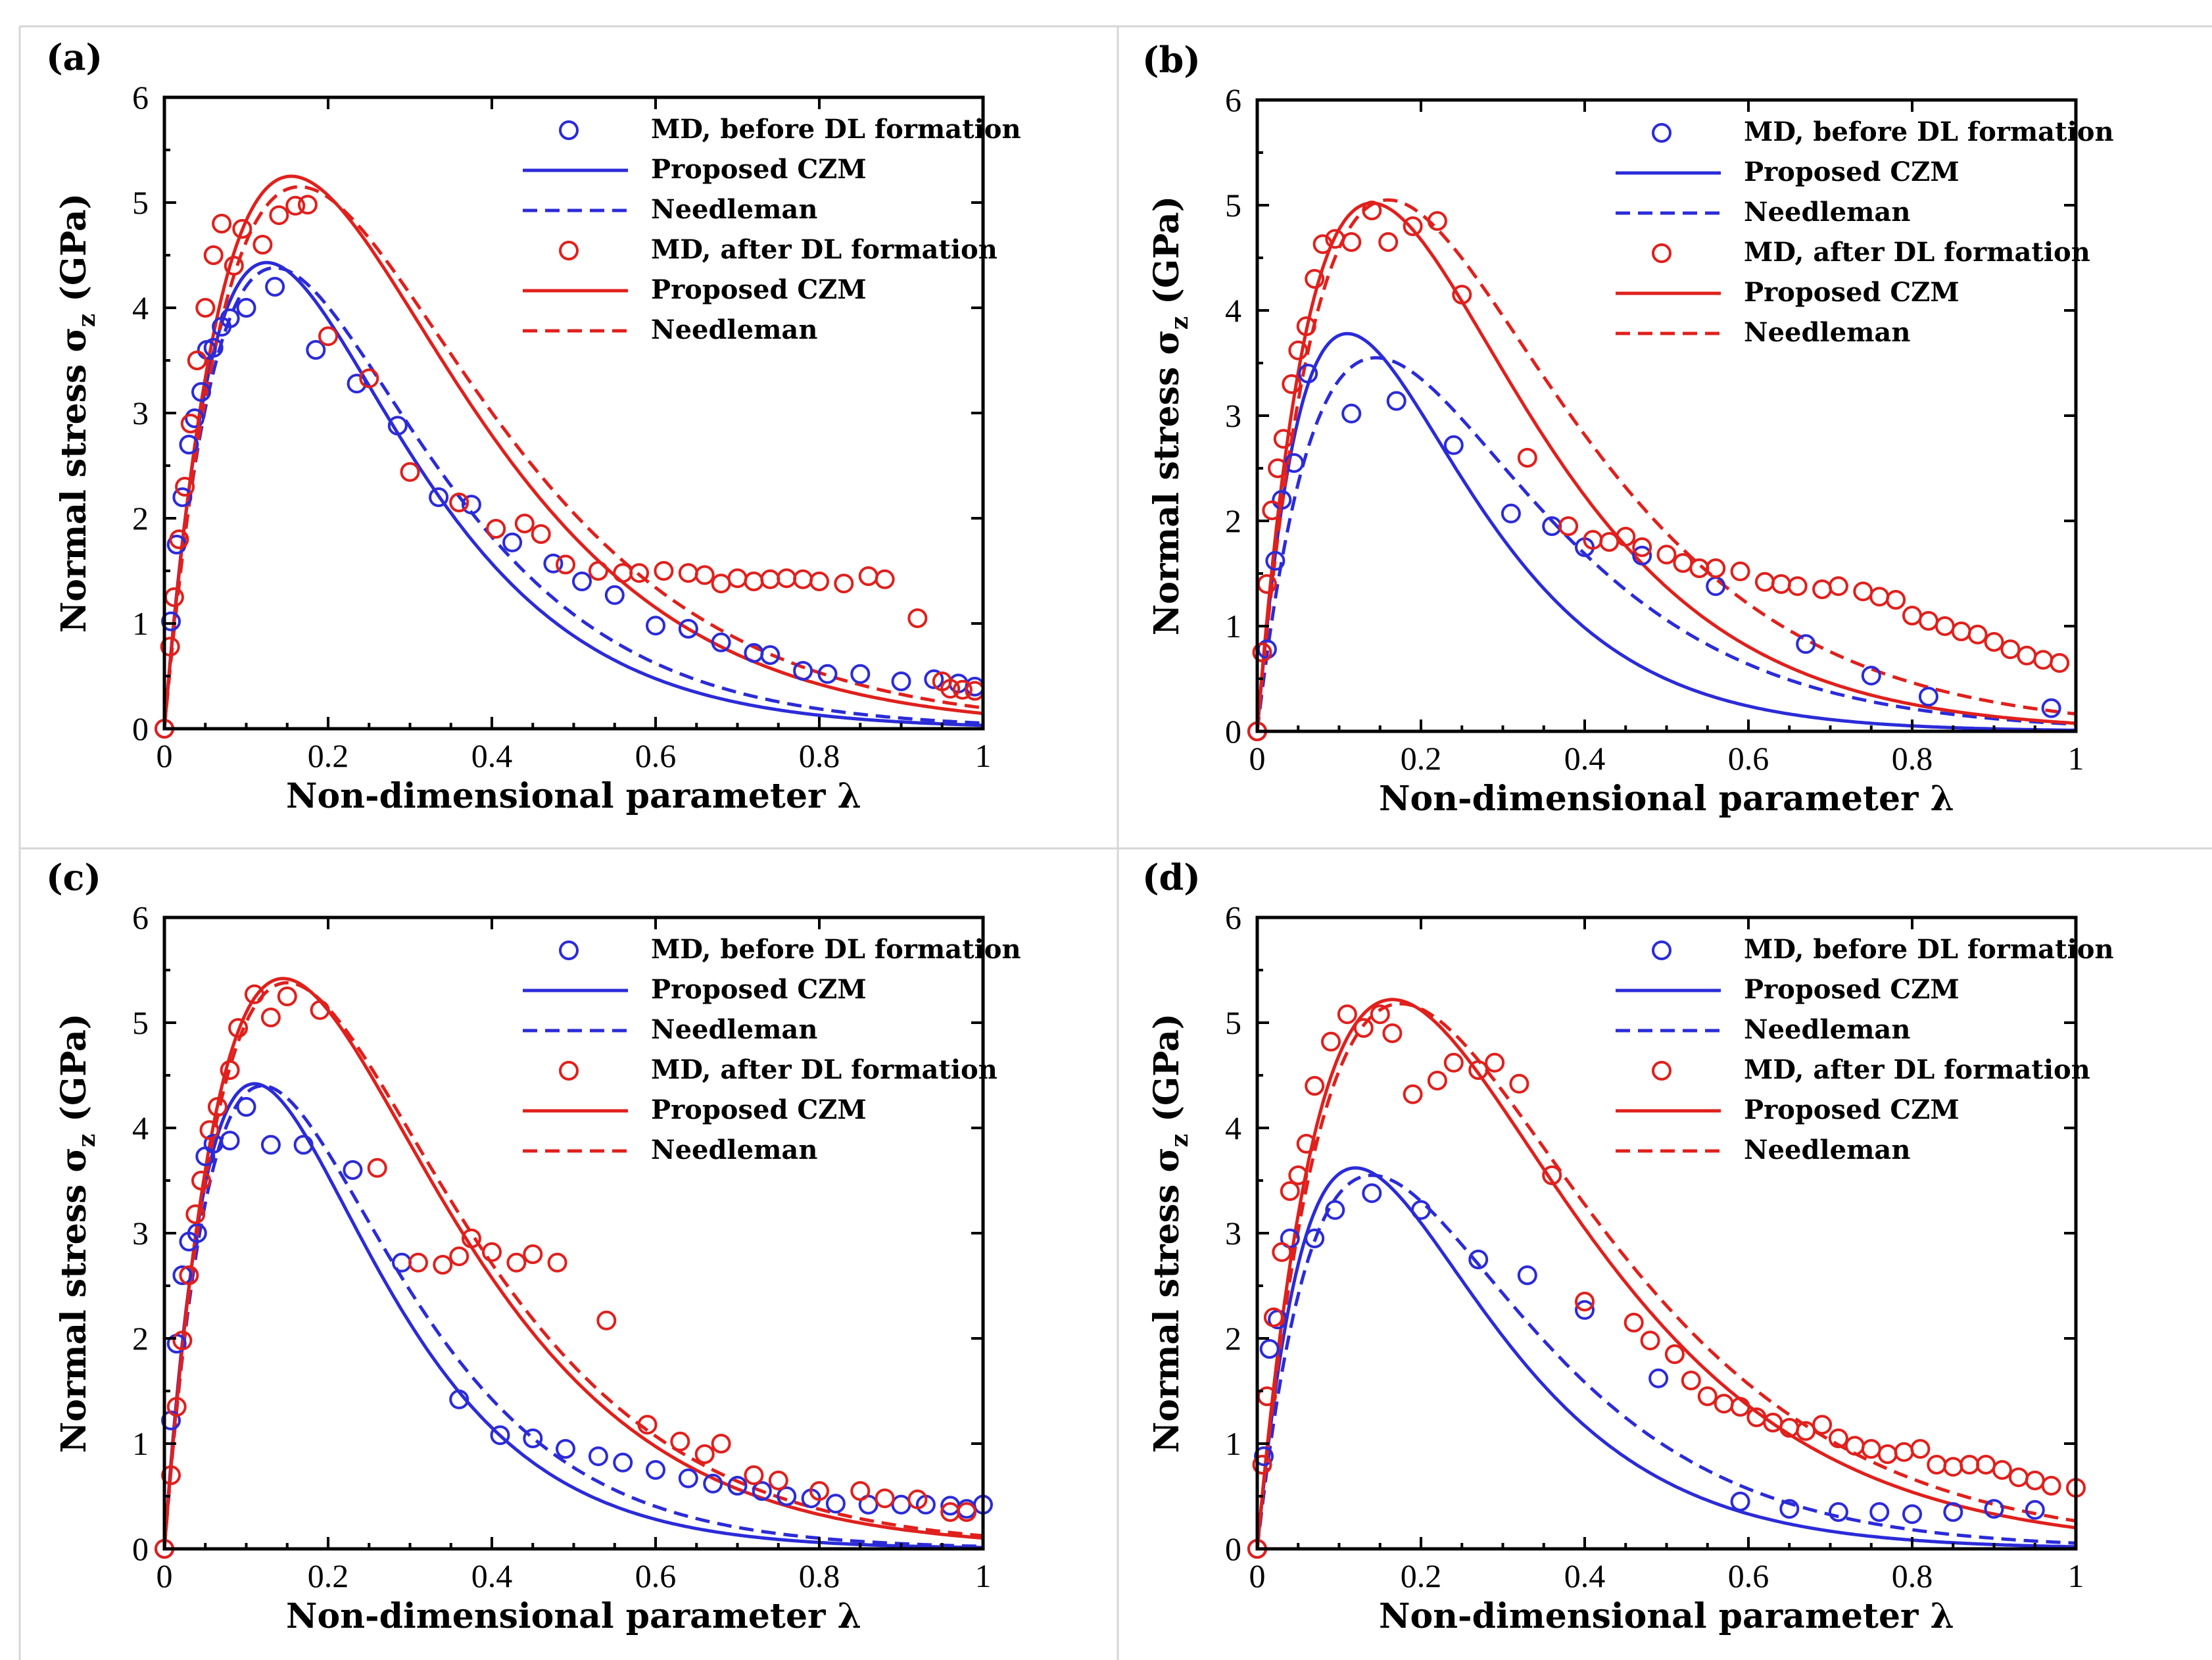 The height and width of the screenshot is (1660, 2212). I want to click on proposed-czm-curve, so click(572, 1316).